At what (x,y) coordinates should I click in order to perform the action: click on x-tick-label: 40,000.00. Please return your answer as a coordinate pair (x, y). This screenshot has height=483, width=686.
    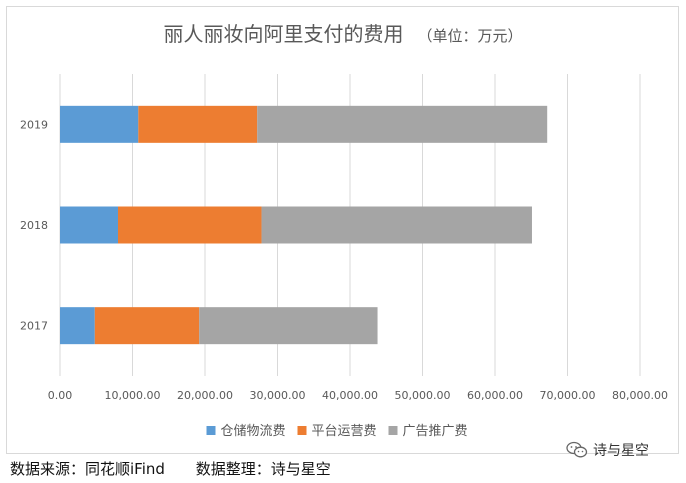
    Looking at the image, I should click on (350, 395).